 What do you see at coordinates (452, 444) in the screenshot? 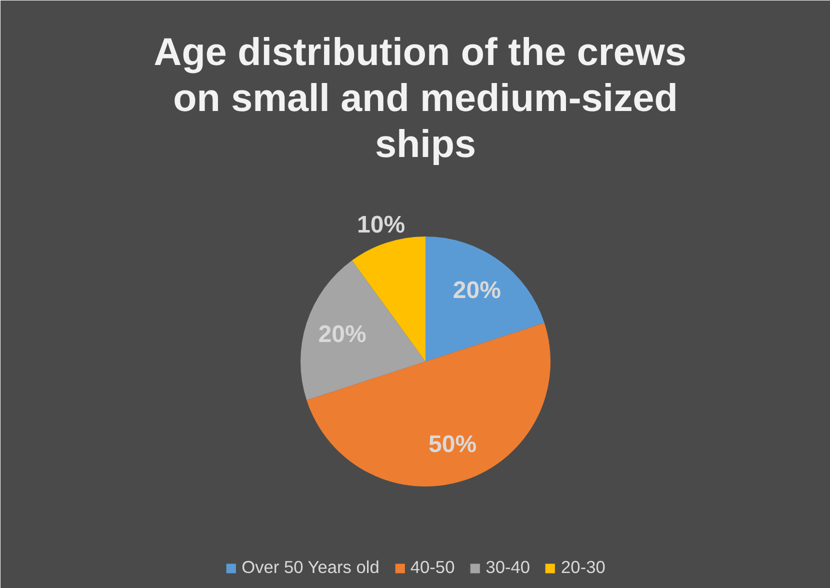
I see `data-label: 50%` at bounding box center [452, 444].